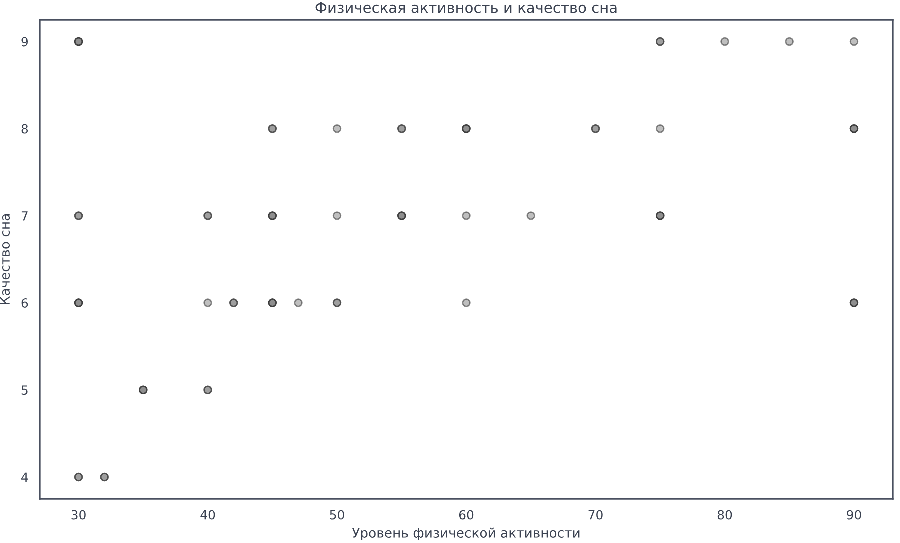  I want to click on x-tick-label: 30, so click(79, 515).